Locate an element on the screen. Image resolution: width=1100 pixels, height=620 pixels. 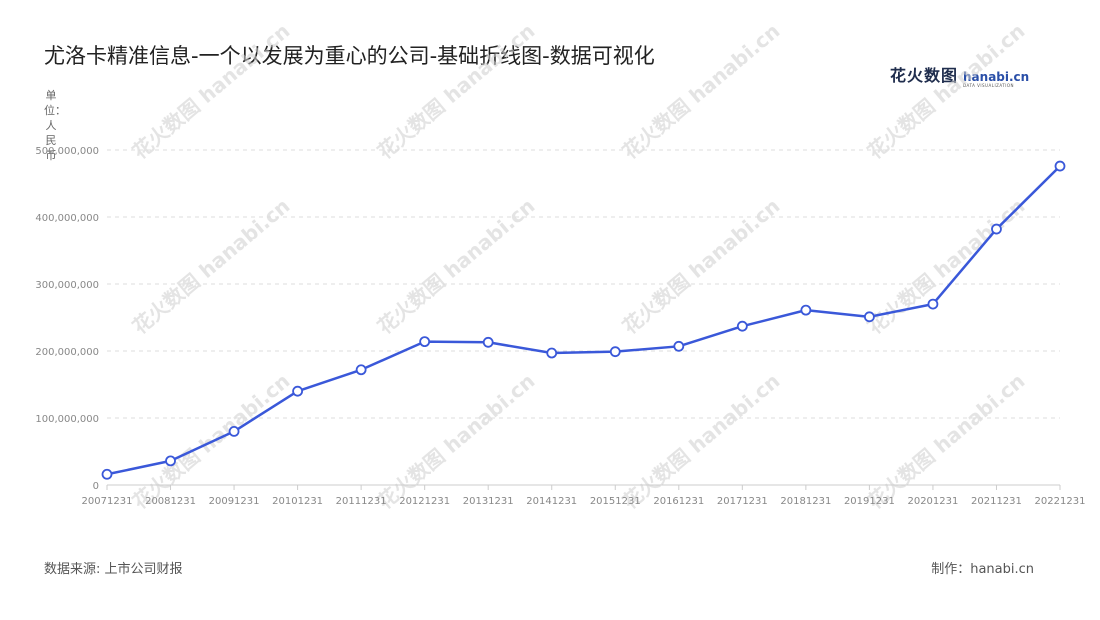
y-tick-label: 400,000,000 is located at coordinates (67, 218).